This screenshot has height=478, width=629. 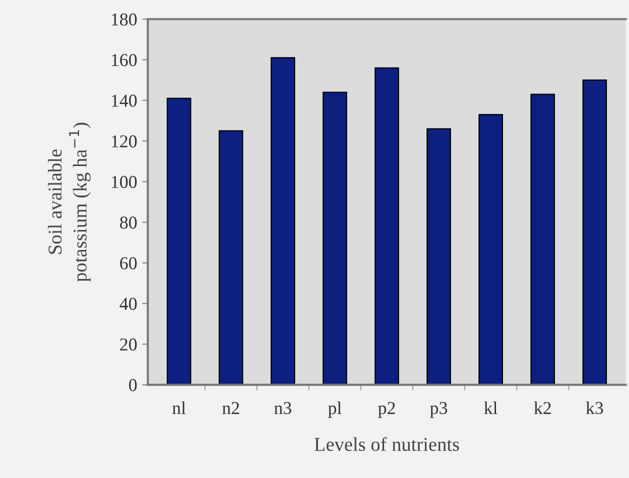 What do you see at coordinates (387, 444) in the screenshot?
I see `x-axis-title: Levels of nutrients` at bounding box center [387, 444].